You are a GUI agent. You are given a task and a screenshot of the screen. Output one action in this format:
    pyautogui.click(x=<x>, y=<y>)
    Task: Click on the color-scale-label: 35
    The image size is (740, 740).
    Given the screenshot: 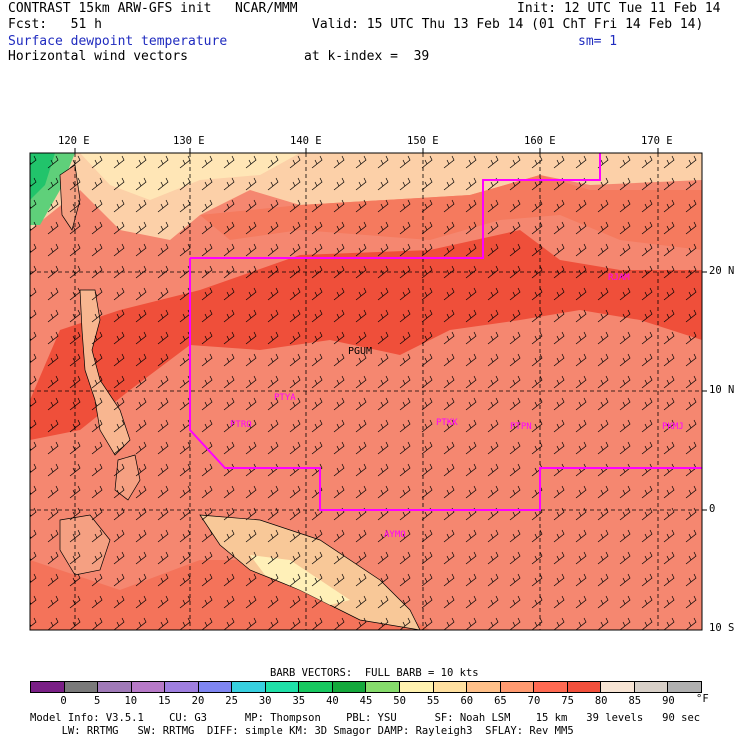 What is the action you would take?
    pyautogui.click(x=299, y=701)
    